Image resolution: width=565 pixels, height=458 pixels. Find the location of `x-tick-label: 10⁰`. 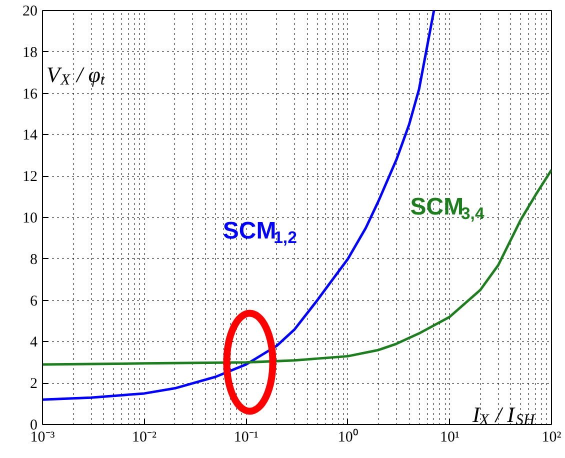

x-tick-label: 10⁰ is located at coordinates (348, 437).